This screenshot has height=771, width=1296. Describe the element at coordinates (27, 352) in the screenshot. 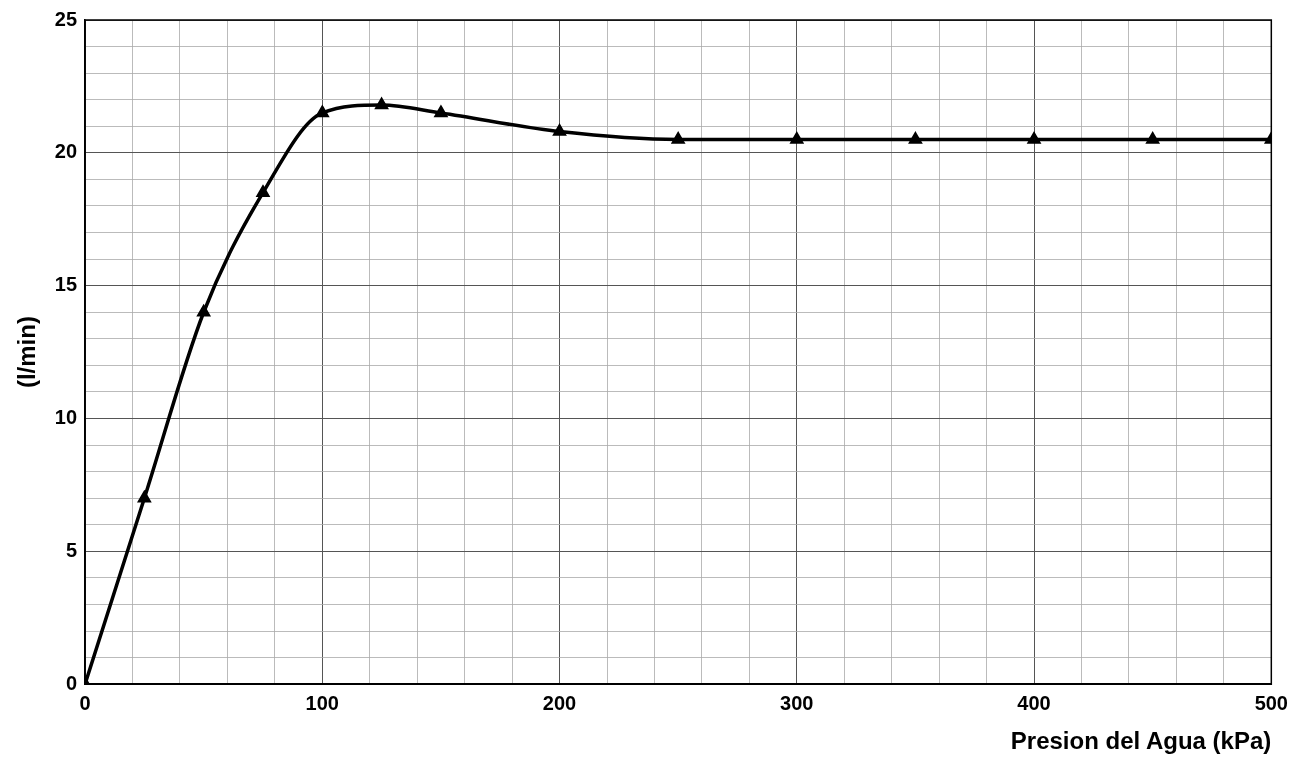

I see `y-axis-title: (l/min)` at that location.